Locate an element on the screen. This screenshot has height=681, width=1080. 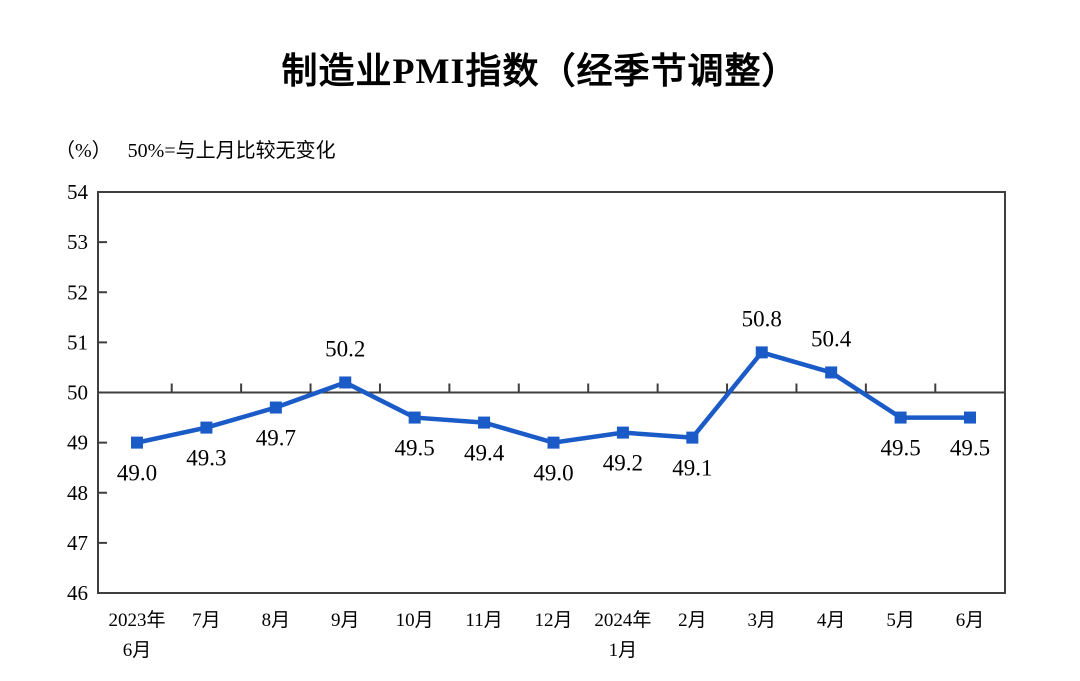
y-axis-tick-label: 53 is located at coordinates (77, 242).